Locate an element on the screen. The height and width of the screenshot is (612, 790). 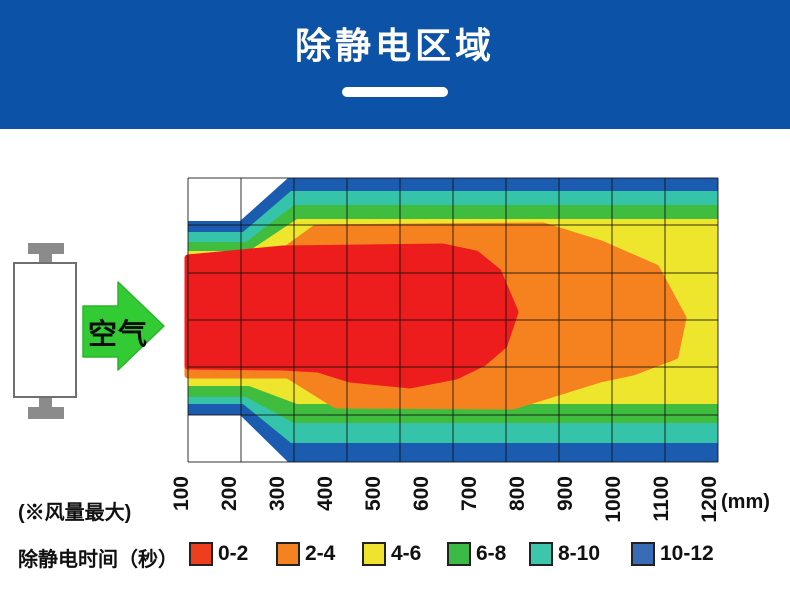
legend-item: 4-6 is located at coordinates (391, 554).